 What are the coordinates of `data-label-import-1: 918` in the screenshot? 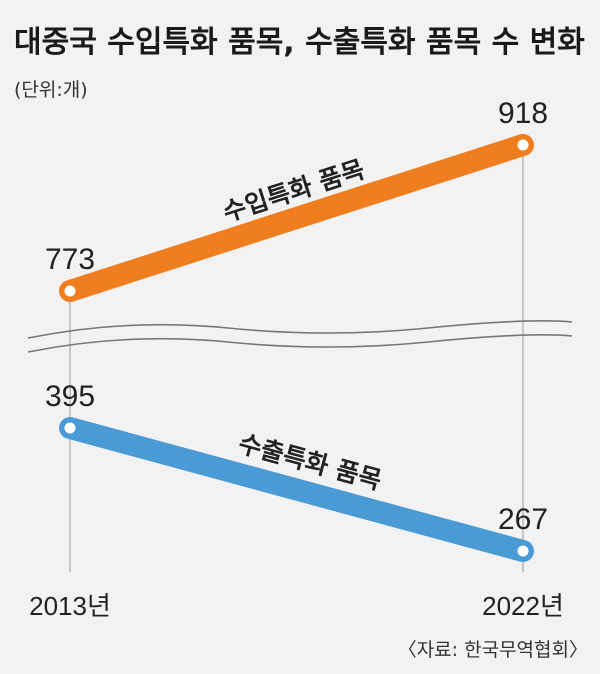 It's located at (523, 113).